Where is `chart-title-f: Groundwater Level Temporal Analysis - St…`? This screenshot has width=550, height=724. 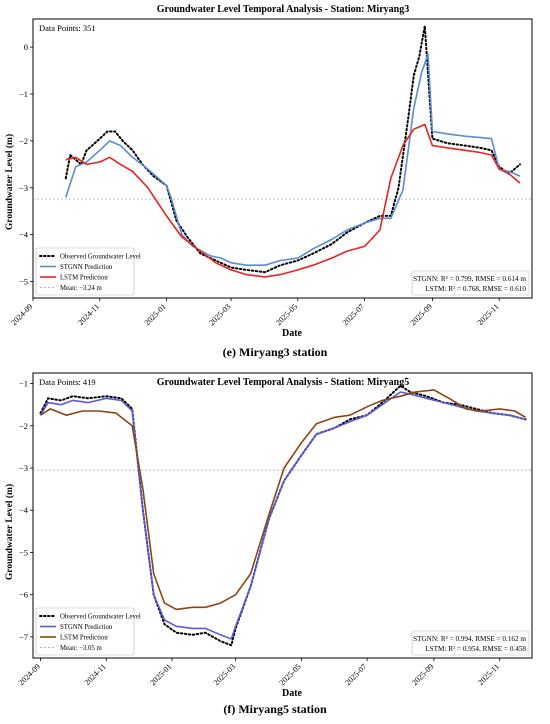
chart-title-f: Groundwater Level Temporal Analysis - St… is located at coordinates (283, 382).